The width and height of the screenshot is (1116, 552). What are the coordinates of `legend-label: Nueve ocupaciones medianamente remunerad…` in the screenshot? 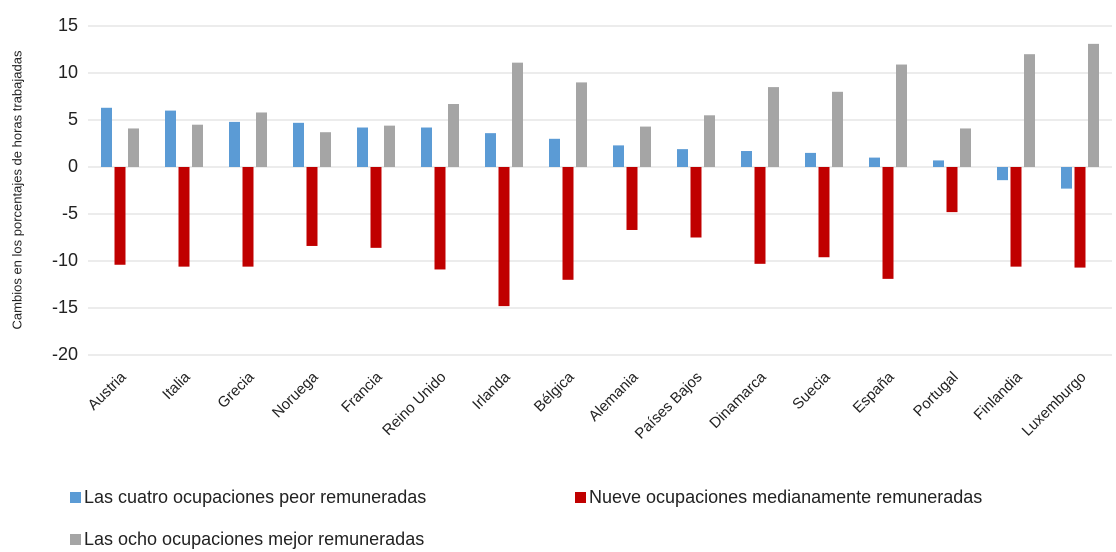 It's located at (785, 497).